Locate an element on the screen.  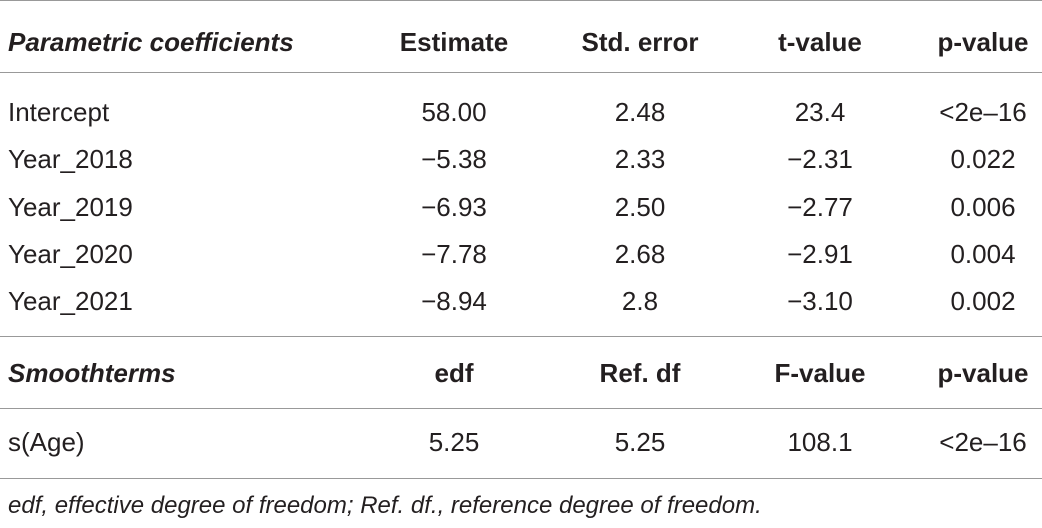
cell: −6.93 is located at coordinates (454, 207).